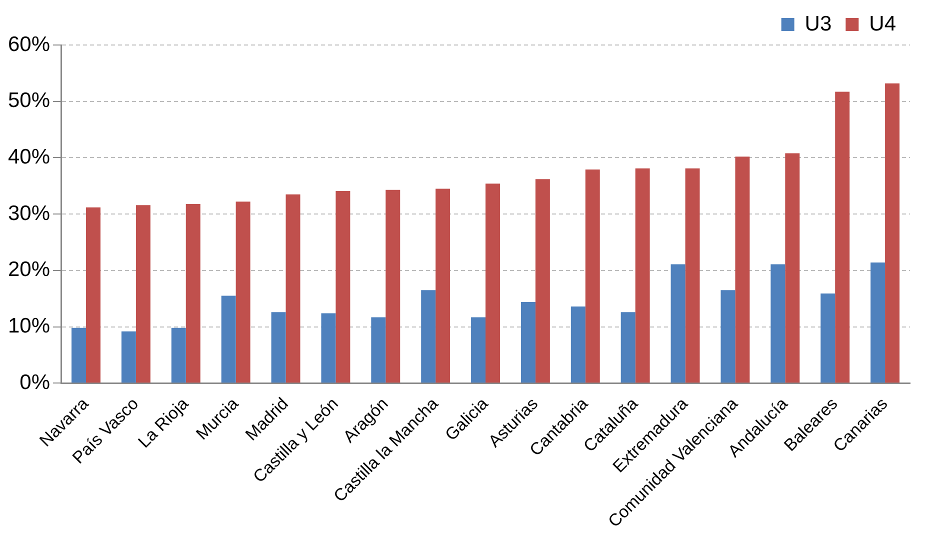  I want to click on legend-label: U4, so click(882, 24).